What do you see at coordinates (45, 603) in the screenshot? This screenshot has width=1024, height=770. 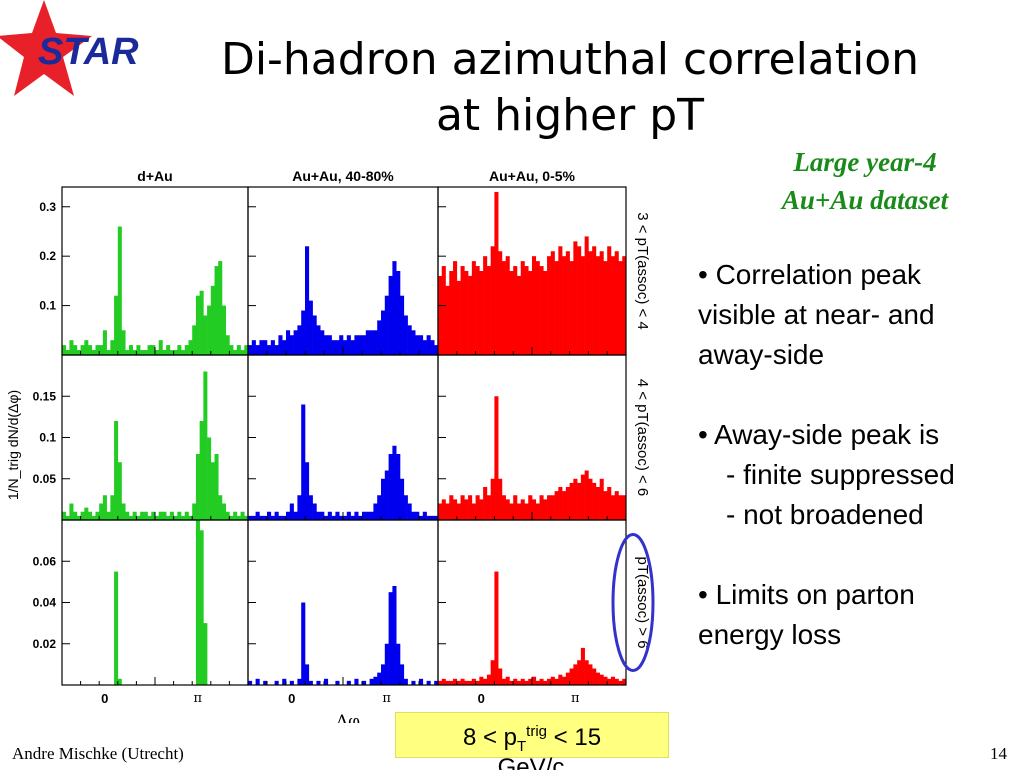 I see `y-tick-label: 0.04` at bounding box center [45, 603].